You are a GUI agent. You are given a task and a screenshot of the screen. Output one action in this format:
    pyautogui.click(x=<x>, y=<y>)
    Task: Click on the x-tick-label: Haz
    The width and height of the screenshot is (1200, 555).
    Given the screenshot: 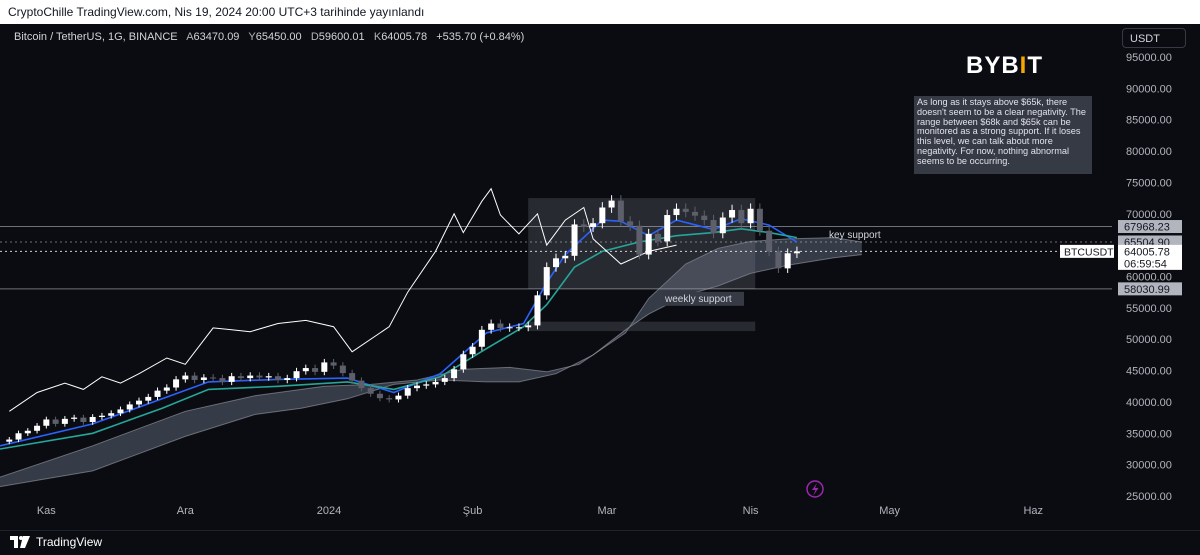 What is the action you would take?
    pyautogui.click(x=1033, y=511)
    